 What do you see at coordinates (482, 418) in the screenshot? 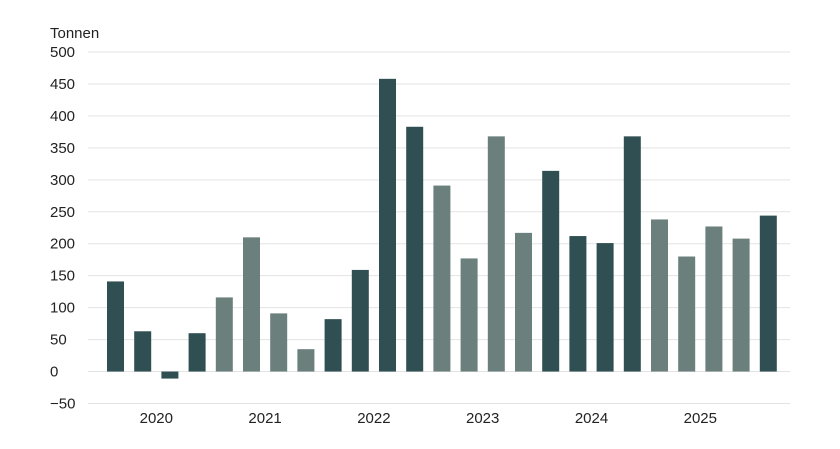
I see `x-tick-label: 2023` at bounding box center [482, 418].